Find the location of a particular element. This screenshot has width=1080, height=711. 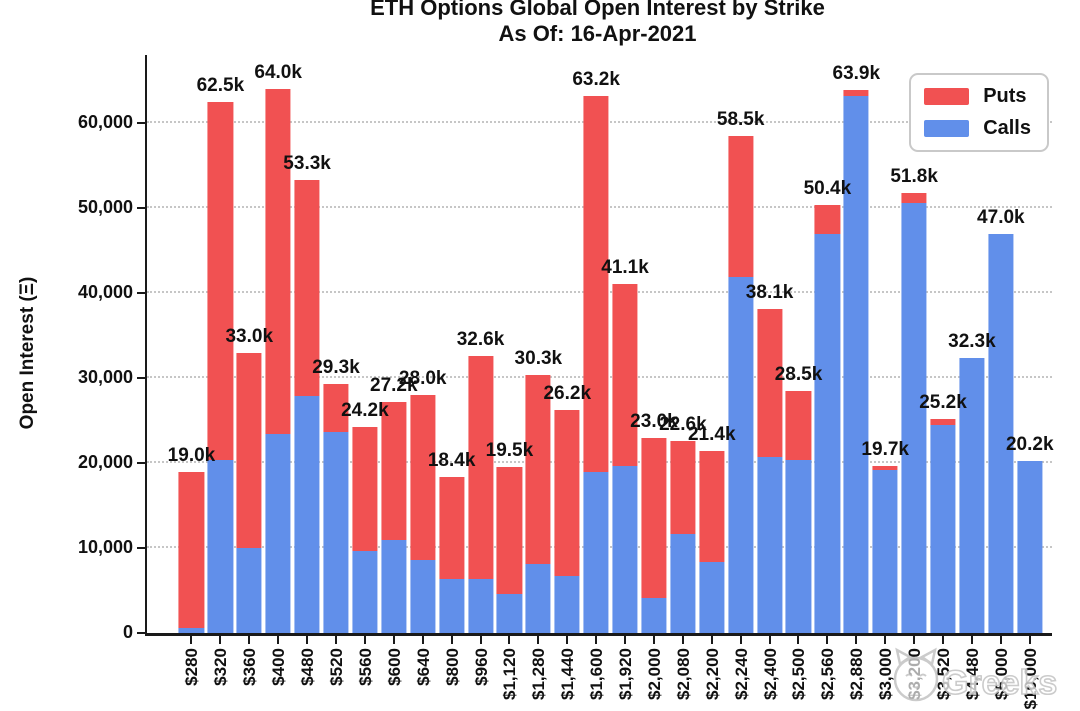

x-tick-label: $1,440 is located at coordinates (568, 674).